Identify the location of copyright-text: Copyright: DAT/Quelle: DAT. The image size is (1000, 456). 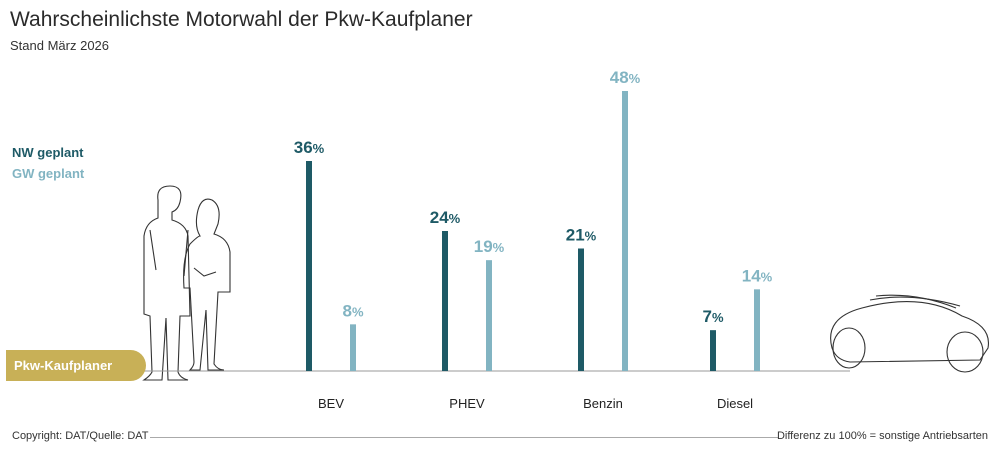
(80, 436).